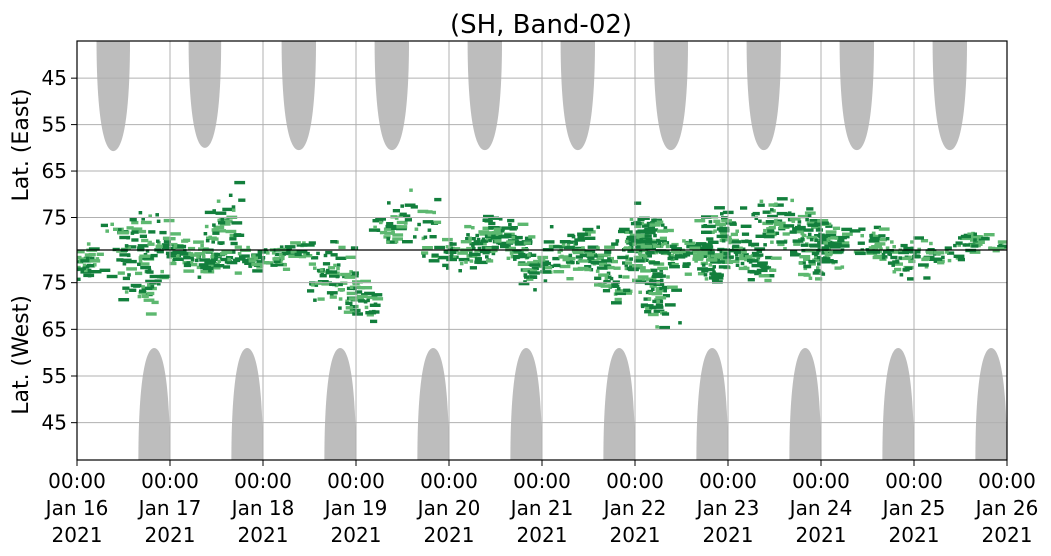  I want to click on gray-lobe-top, so click(205, 94).